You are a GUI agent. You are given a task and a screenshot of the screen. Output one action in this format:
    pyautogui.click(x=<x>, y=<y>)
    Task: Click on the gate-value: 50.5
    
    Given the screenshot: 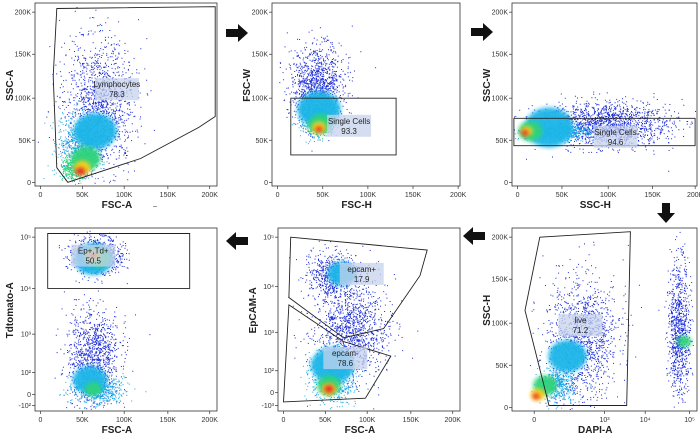 What is the action you would take?
    pyautogui.click(x=93, y=261)
    